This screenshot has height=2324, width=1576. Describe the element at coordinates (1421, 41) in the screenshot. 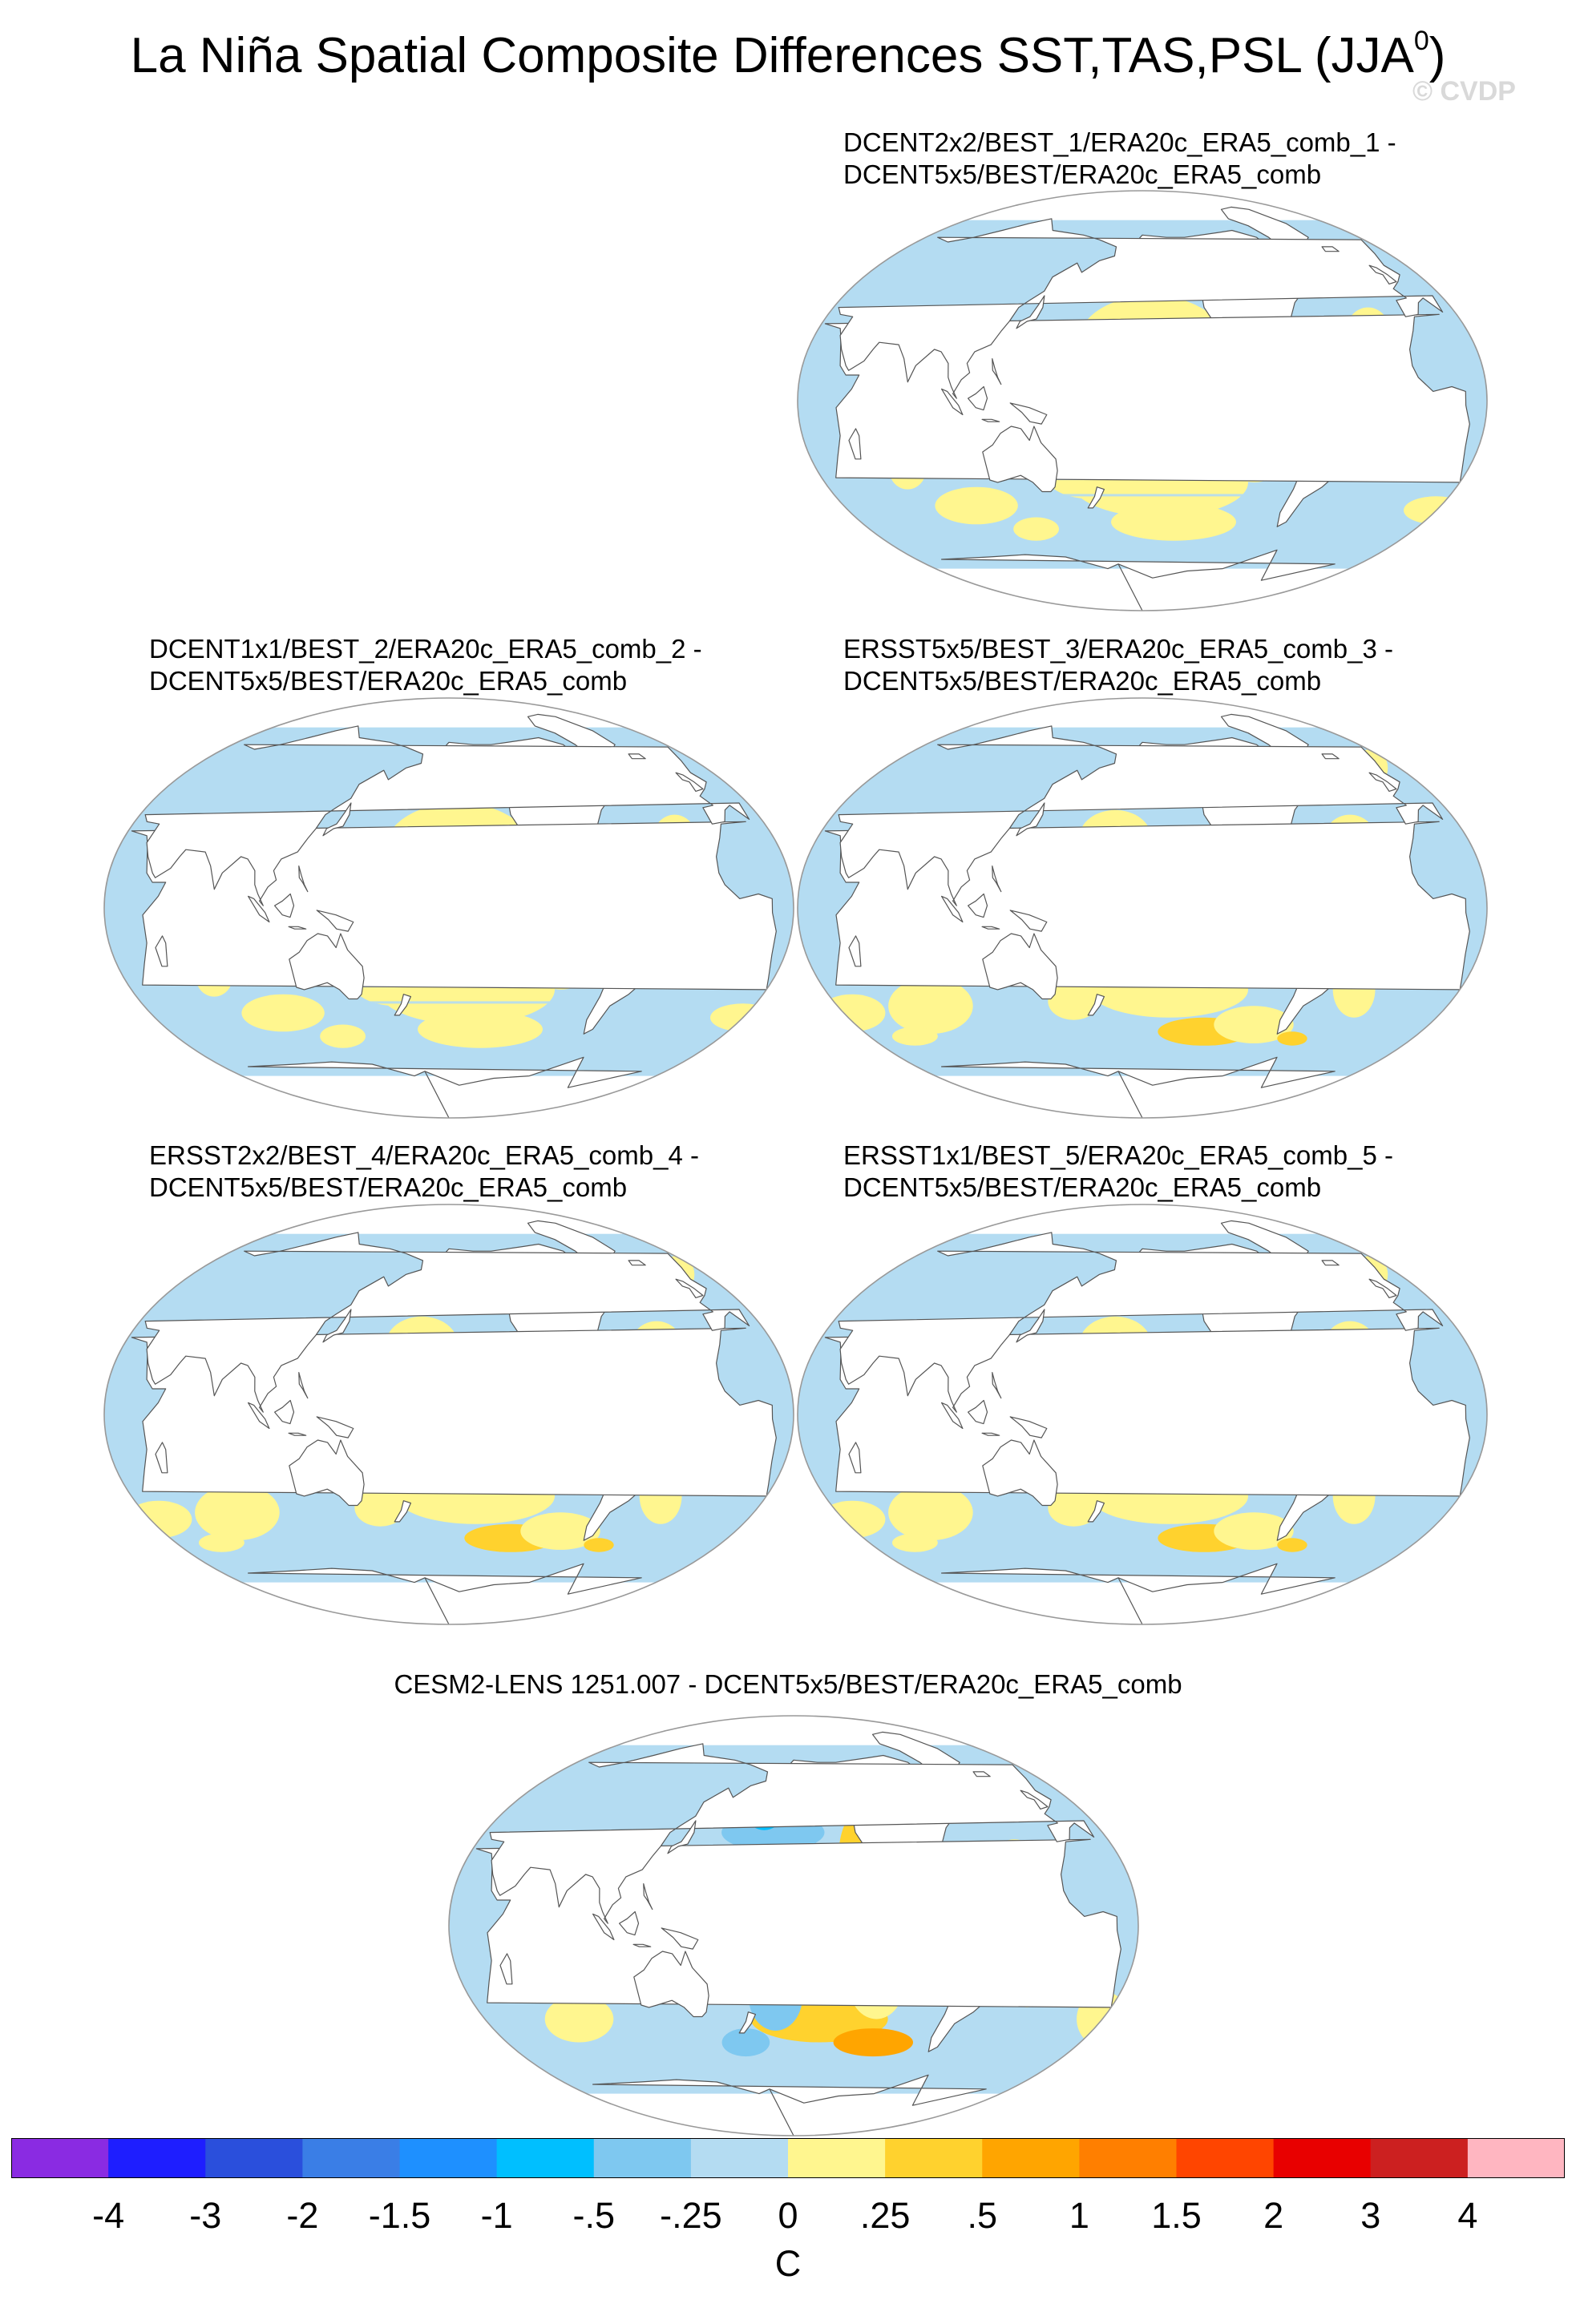

I see `title-superscript: 0` at that location.